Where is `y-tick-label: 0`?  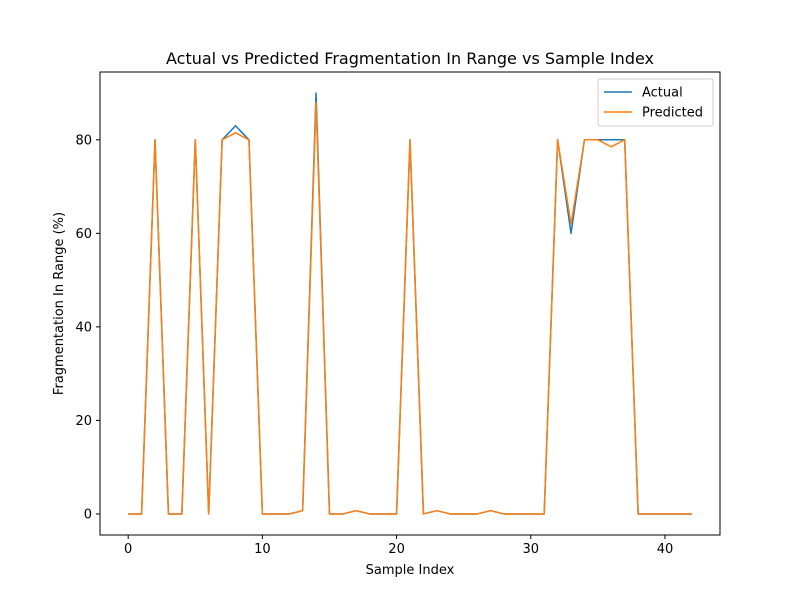 y-tick-label: 0 is located at coordinates (88, 514).